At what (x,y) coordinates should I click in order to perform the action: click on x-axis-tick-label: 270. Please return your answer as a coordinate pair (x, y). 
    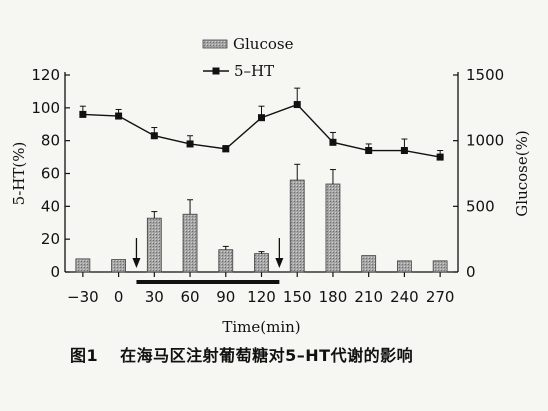
    Looking at the image, I should click on (440, 297).